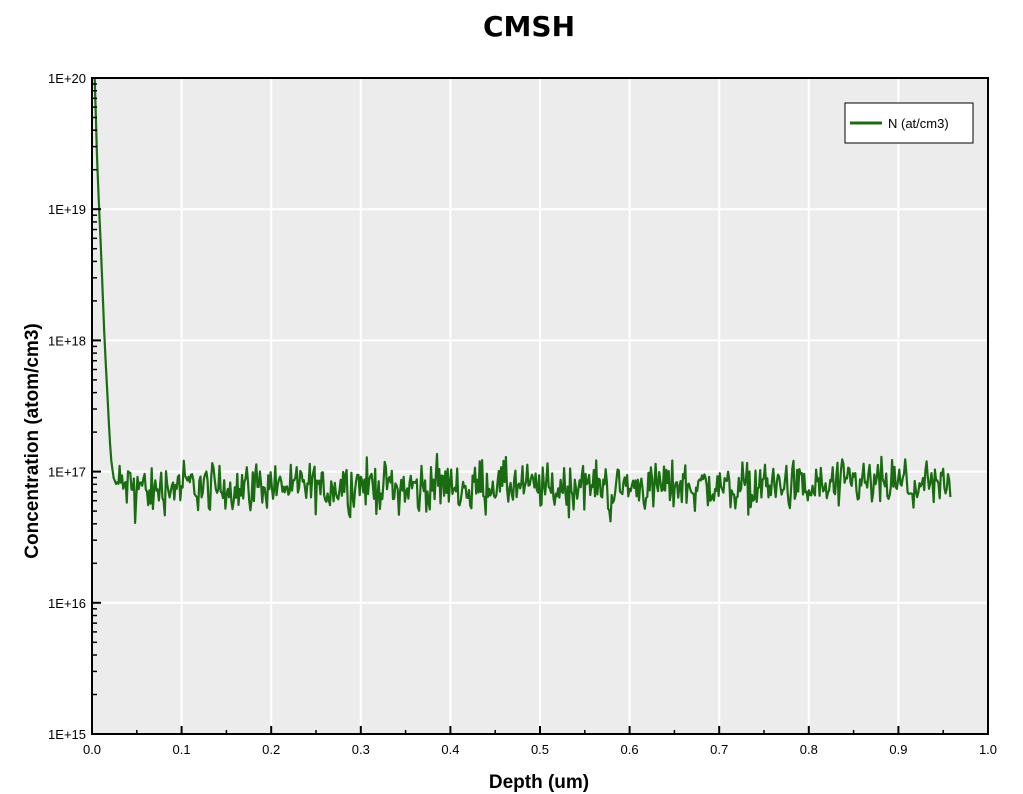  Describe the element at coordinates (32, 440) in the screenshot. I see `y-axis-title: Concentration (atom/cm3)` at that location.